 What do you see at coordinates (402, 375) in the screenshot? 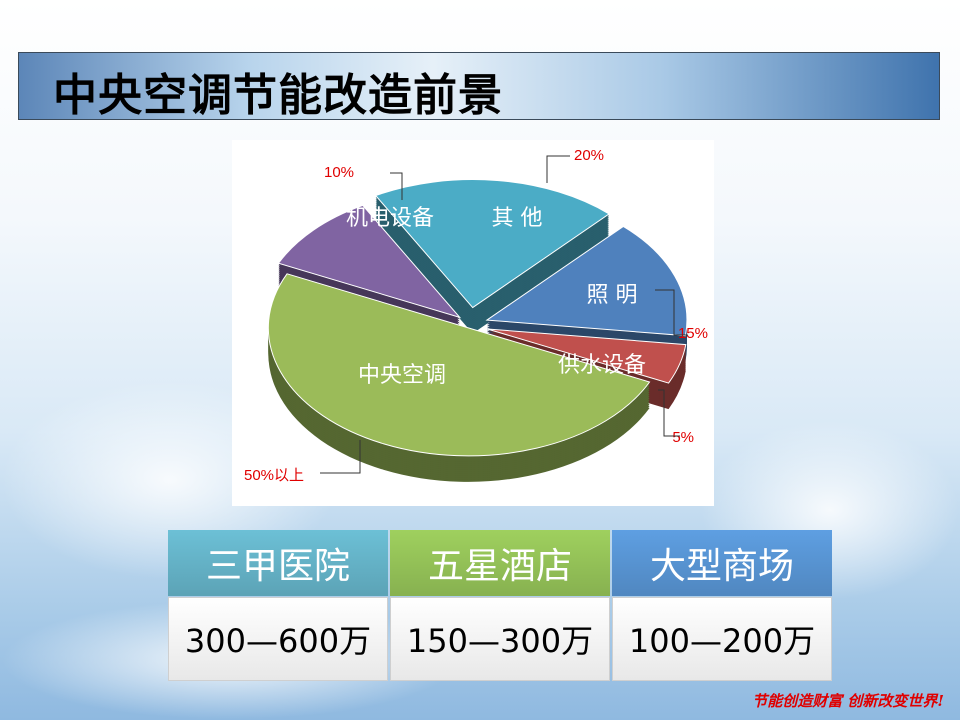
I see `pie-slice-label: 中央空调` at bounding box center [402, 375].